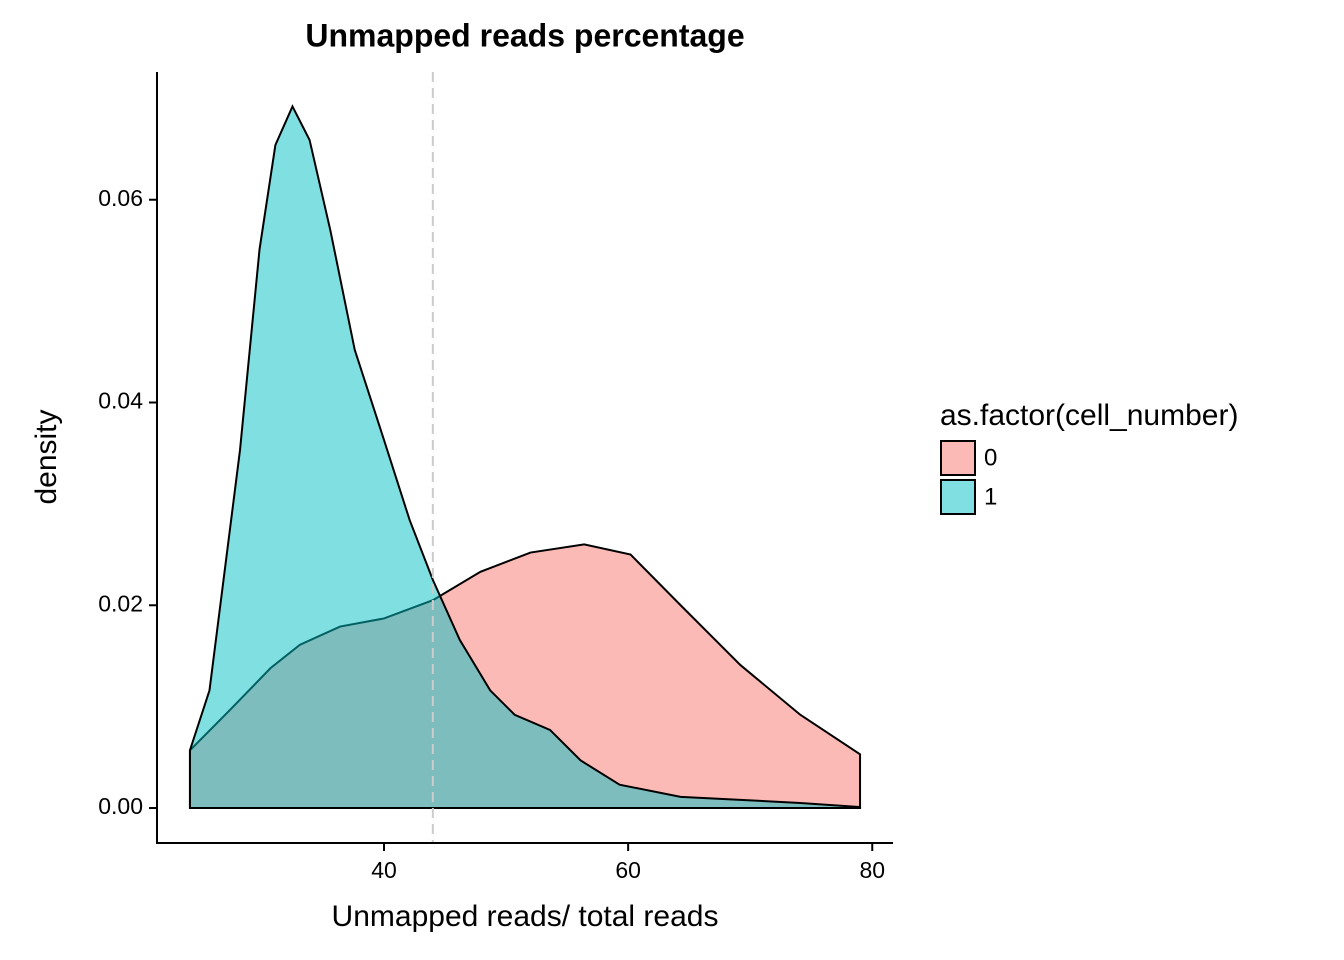  I want to click on y-tick-label: 0.04, so click(120, 401).